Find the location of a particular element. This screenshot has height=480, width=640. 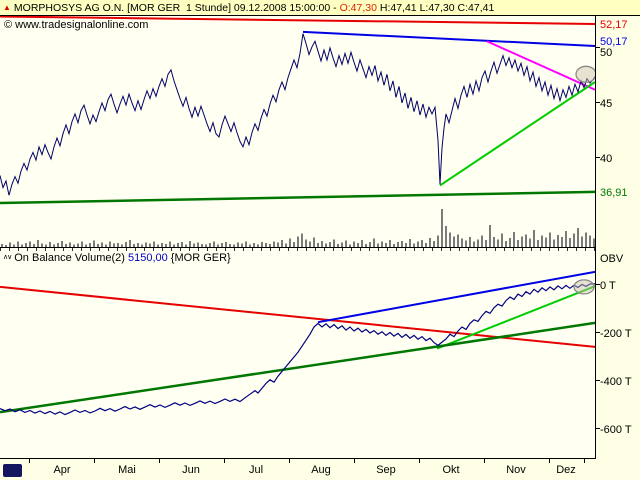

obv-steep-support-trendline is located at coordinates (515, 317).